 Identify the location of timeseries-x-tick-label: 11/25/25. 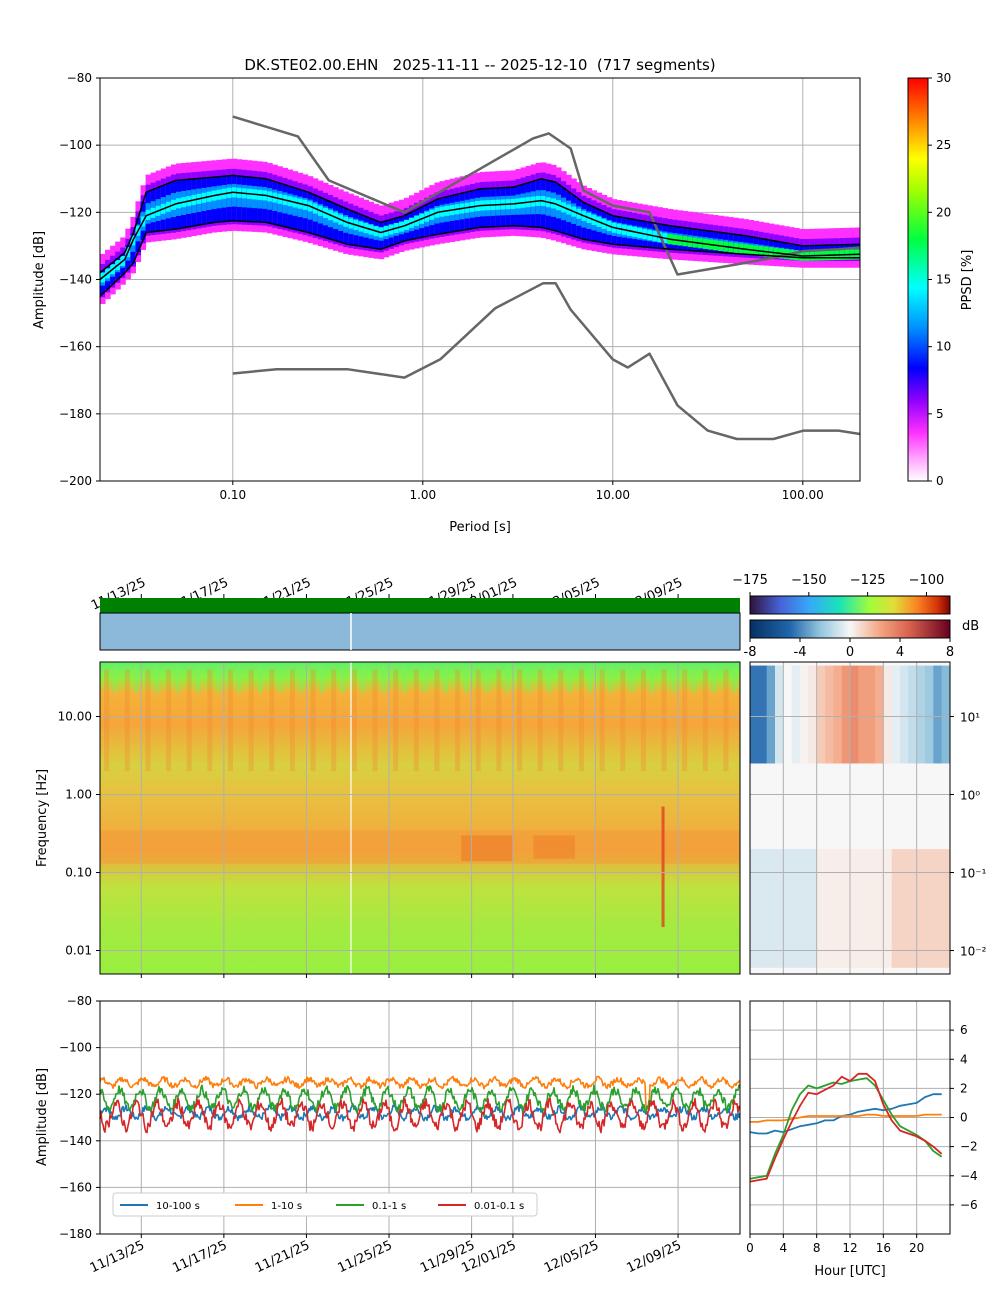
(364, 1257).